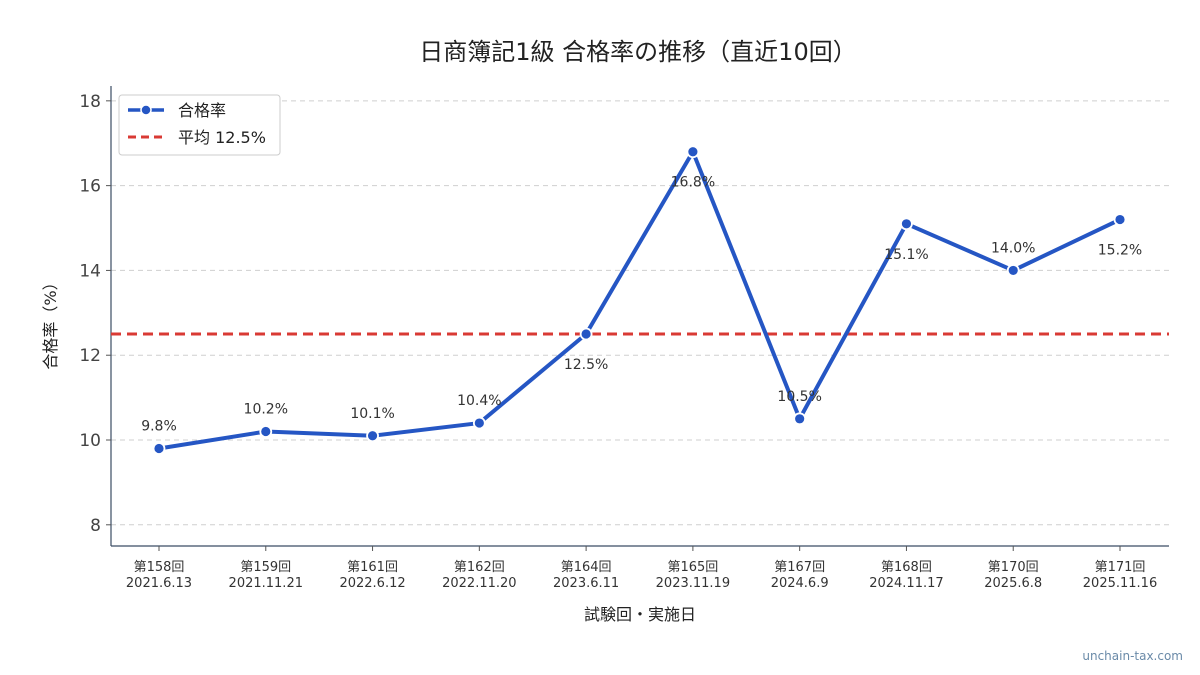 This screenshot has height=675, width=1200. Describe the element at coordinates (692, 567) in the screenshot. I see `xtick-label-session-5: 第165回` at that location.